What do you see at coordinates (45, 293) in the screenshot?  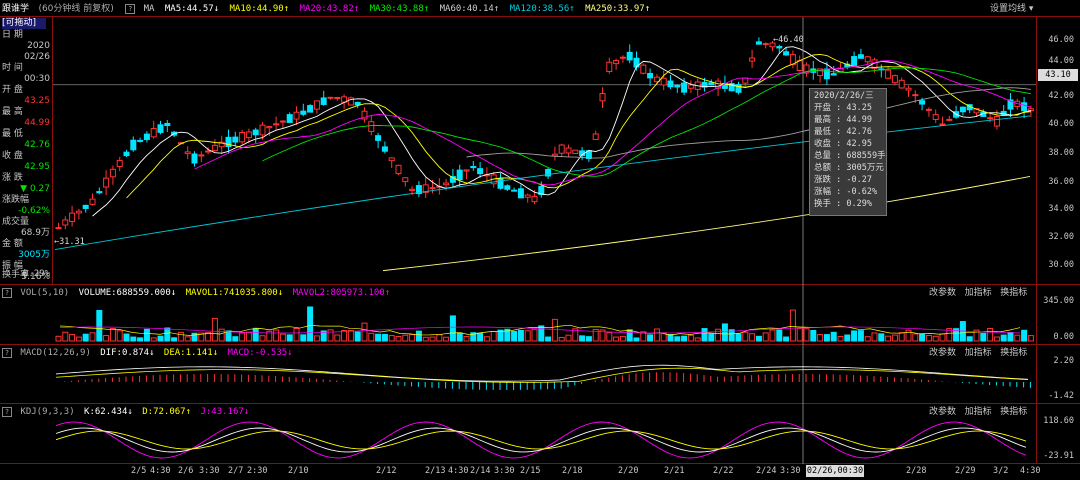 I see `vol-panel-name: VOL(5,10)` at bounding box center [45, 293].